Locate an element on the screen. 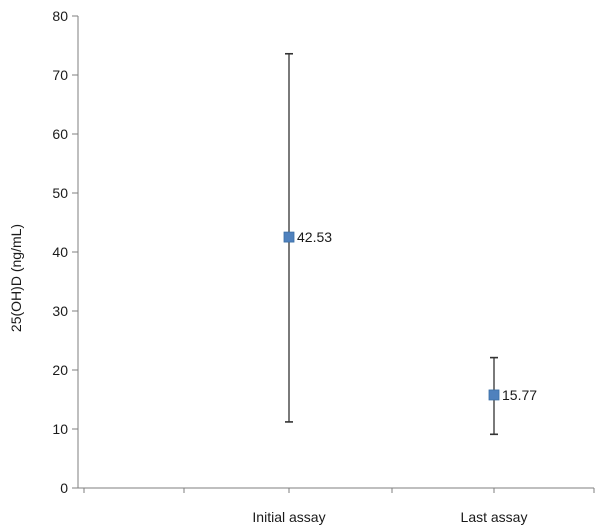 This screenshot has width=598, height=528. y-tick-label: 20 is located at coordinates (60, 370).